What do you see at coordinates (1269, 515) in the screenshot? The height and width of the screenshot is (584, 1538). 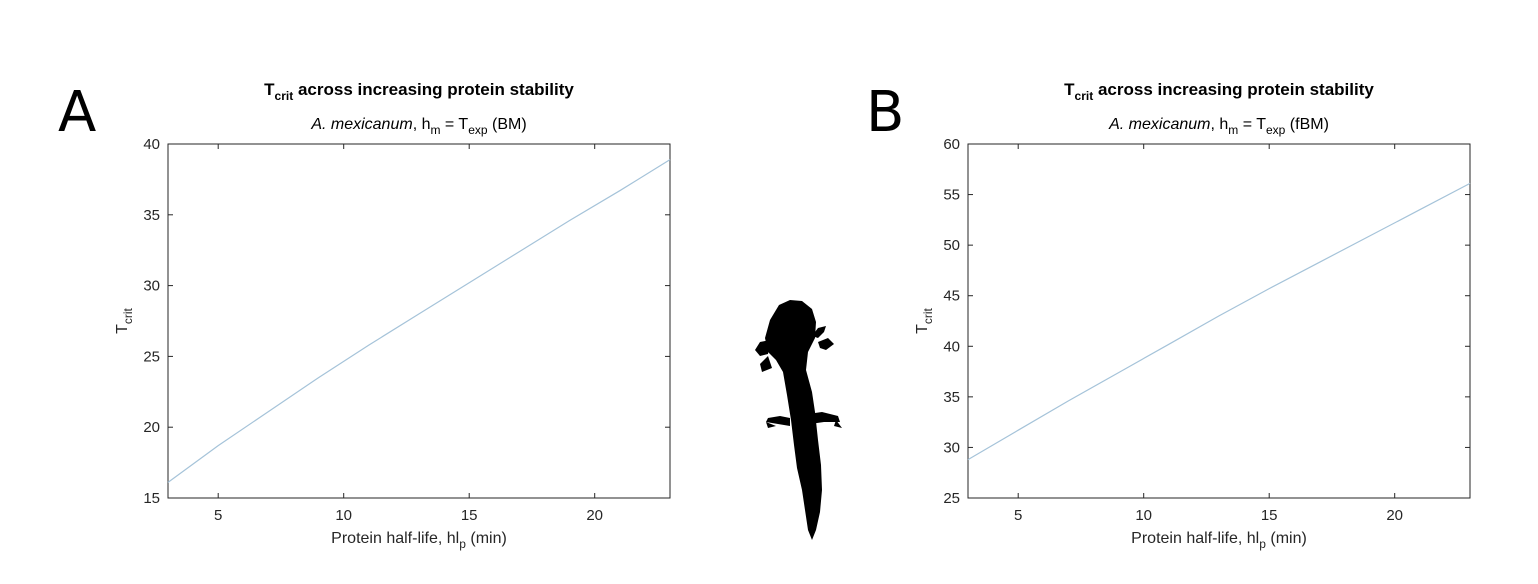 I see `chart-b-x-tick-label: 15` at bounding box center [1269, 515].